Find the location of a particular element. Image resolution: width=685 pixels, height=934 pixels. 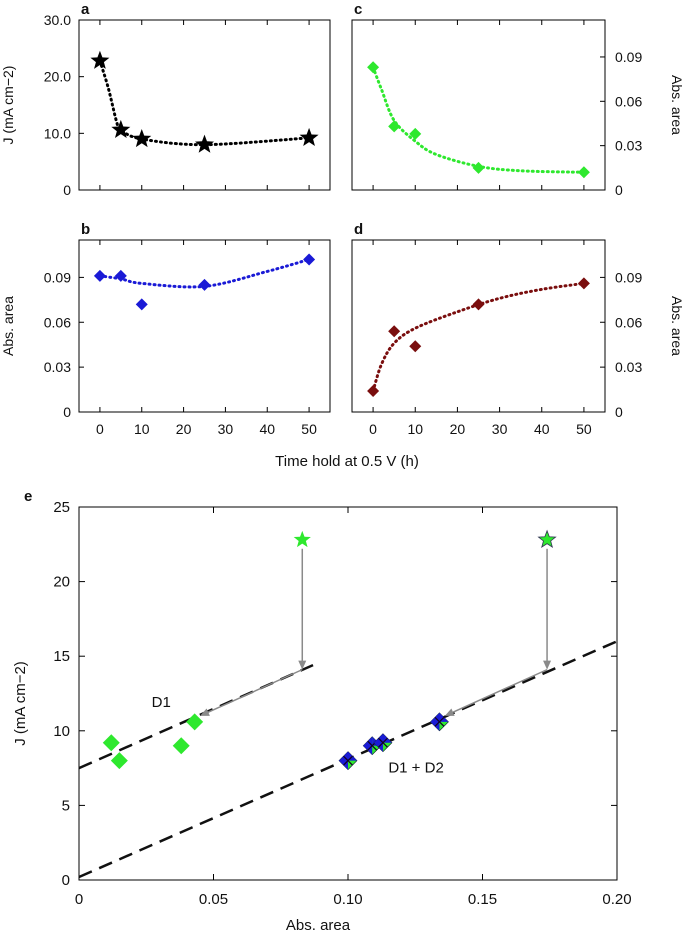

shared-x-axis-label: Time hold at 0.5 V (h) is located at coordinates (347, 461).